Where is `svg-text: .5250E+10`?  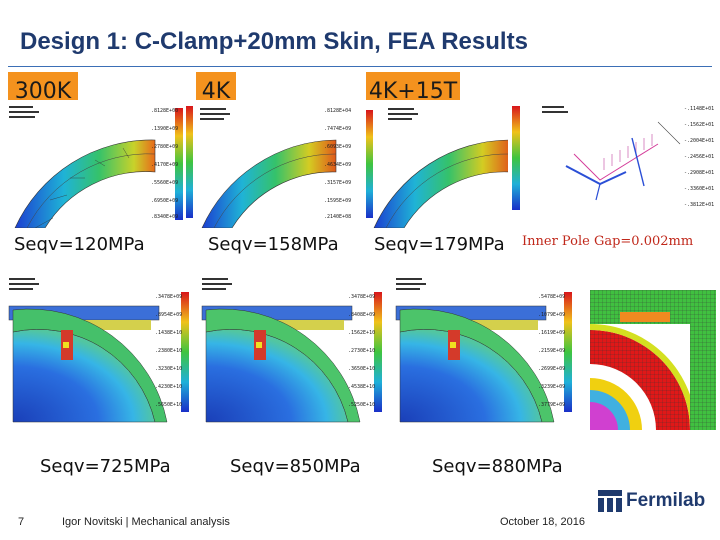 svg-text: .5250E+10 is located at coordinates (361, 405).